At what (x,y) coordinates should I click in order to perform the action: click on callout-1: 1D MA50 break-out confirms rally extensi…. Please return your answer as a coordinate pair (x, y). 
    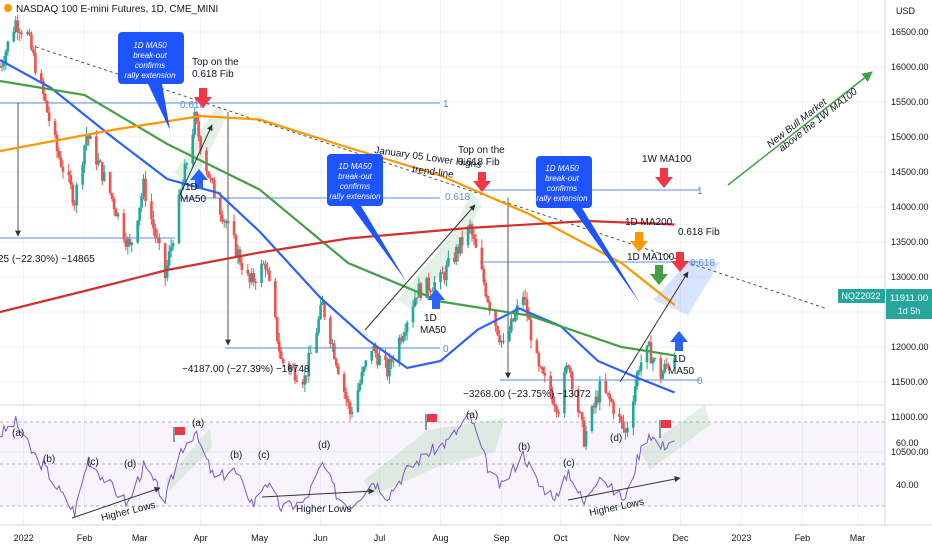
    Looking at the image, I should click on (151, 81).